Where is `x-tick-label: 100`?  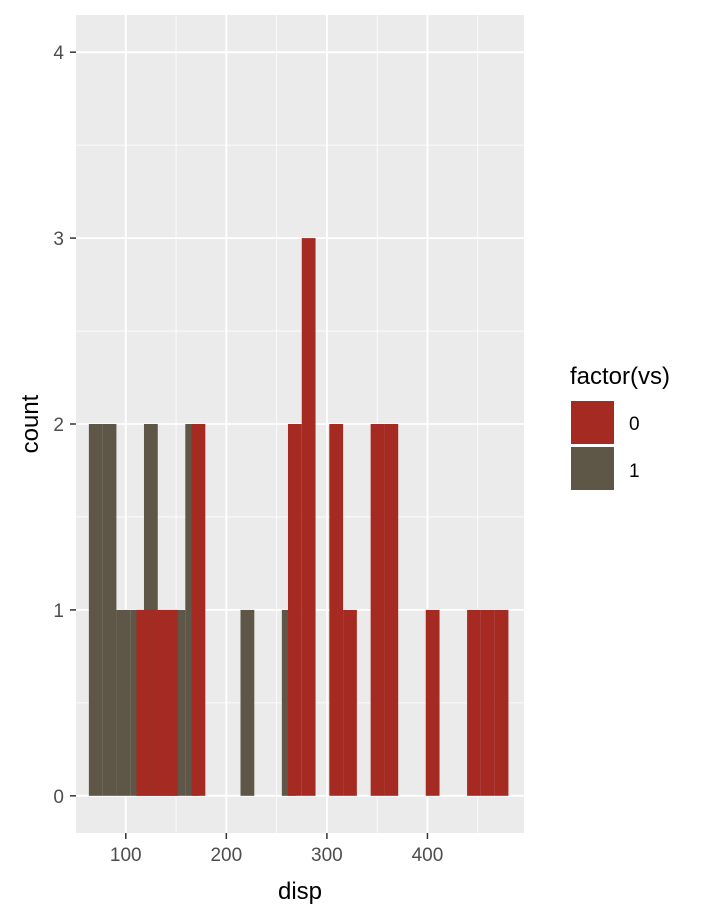
x-tick-label: 100 is located at coordinates (126, 855).